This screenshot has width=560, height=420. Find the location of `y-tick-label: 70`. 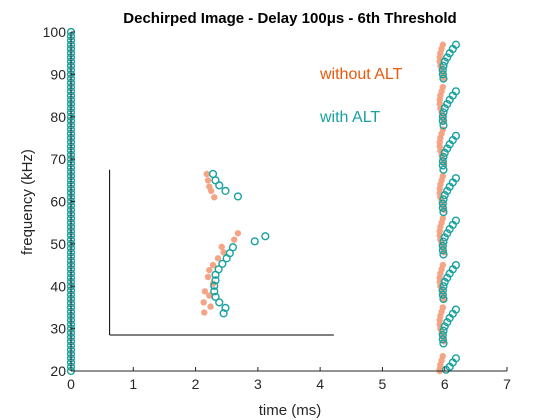

y-tick-label: 70 is located at coordinates (58, 159).